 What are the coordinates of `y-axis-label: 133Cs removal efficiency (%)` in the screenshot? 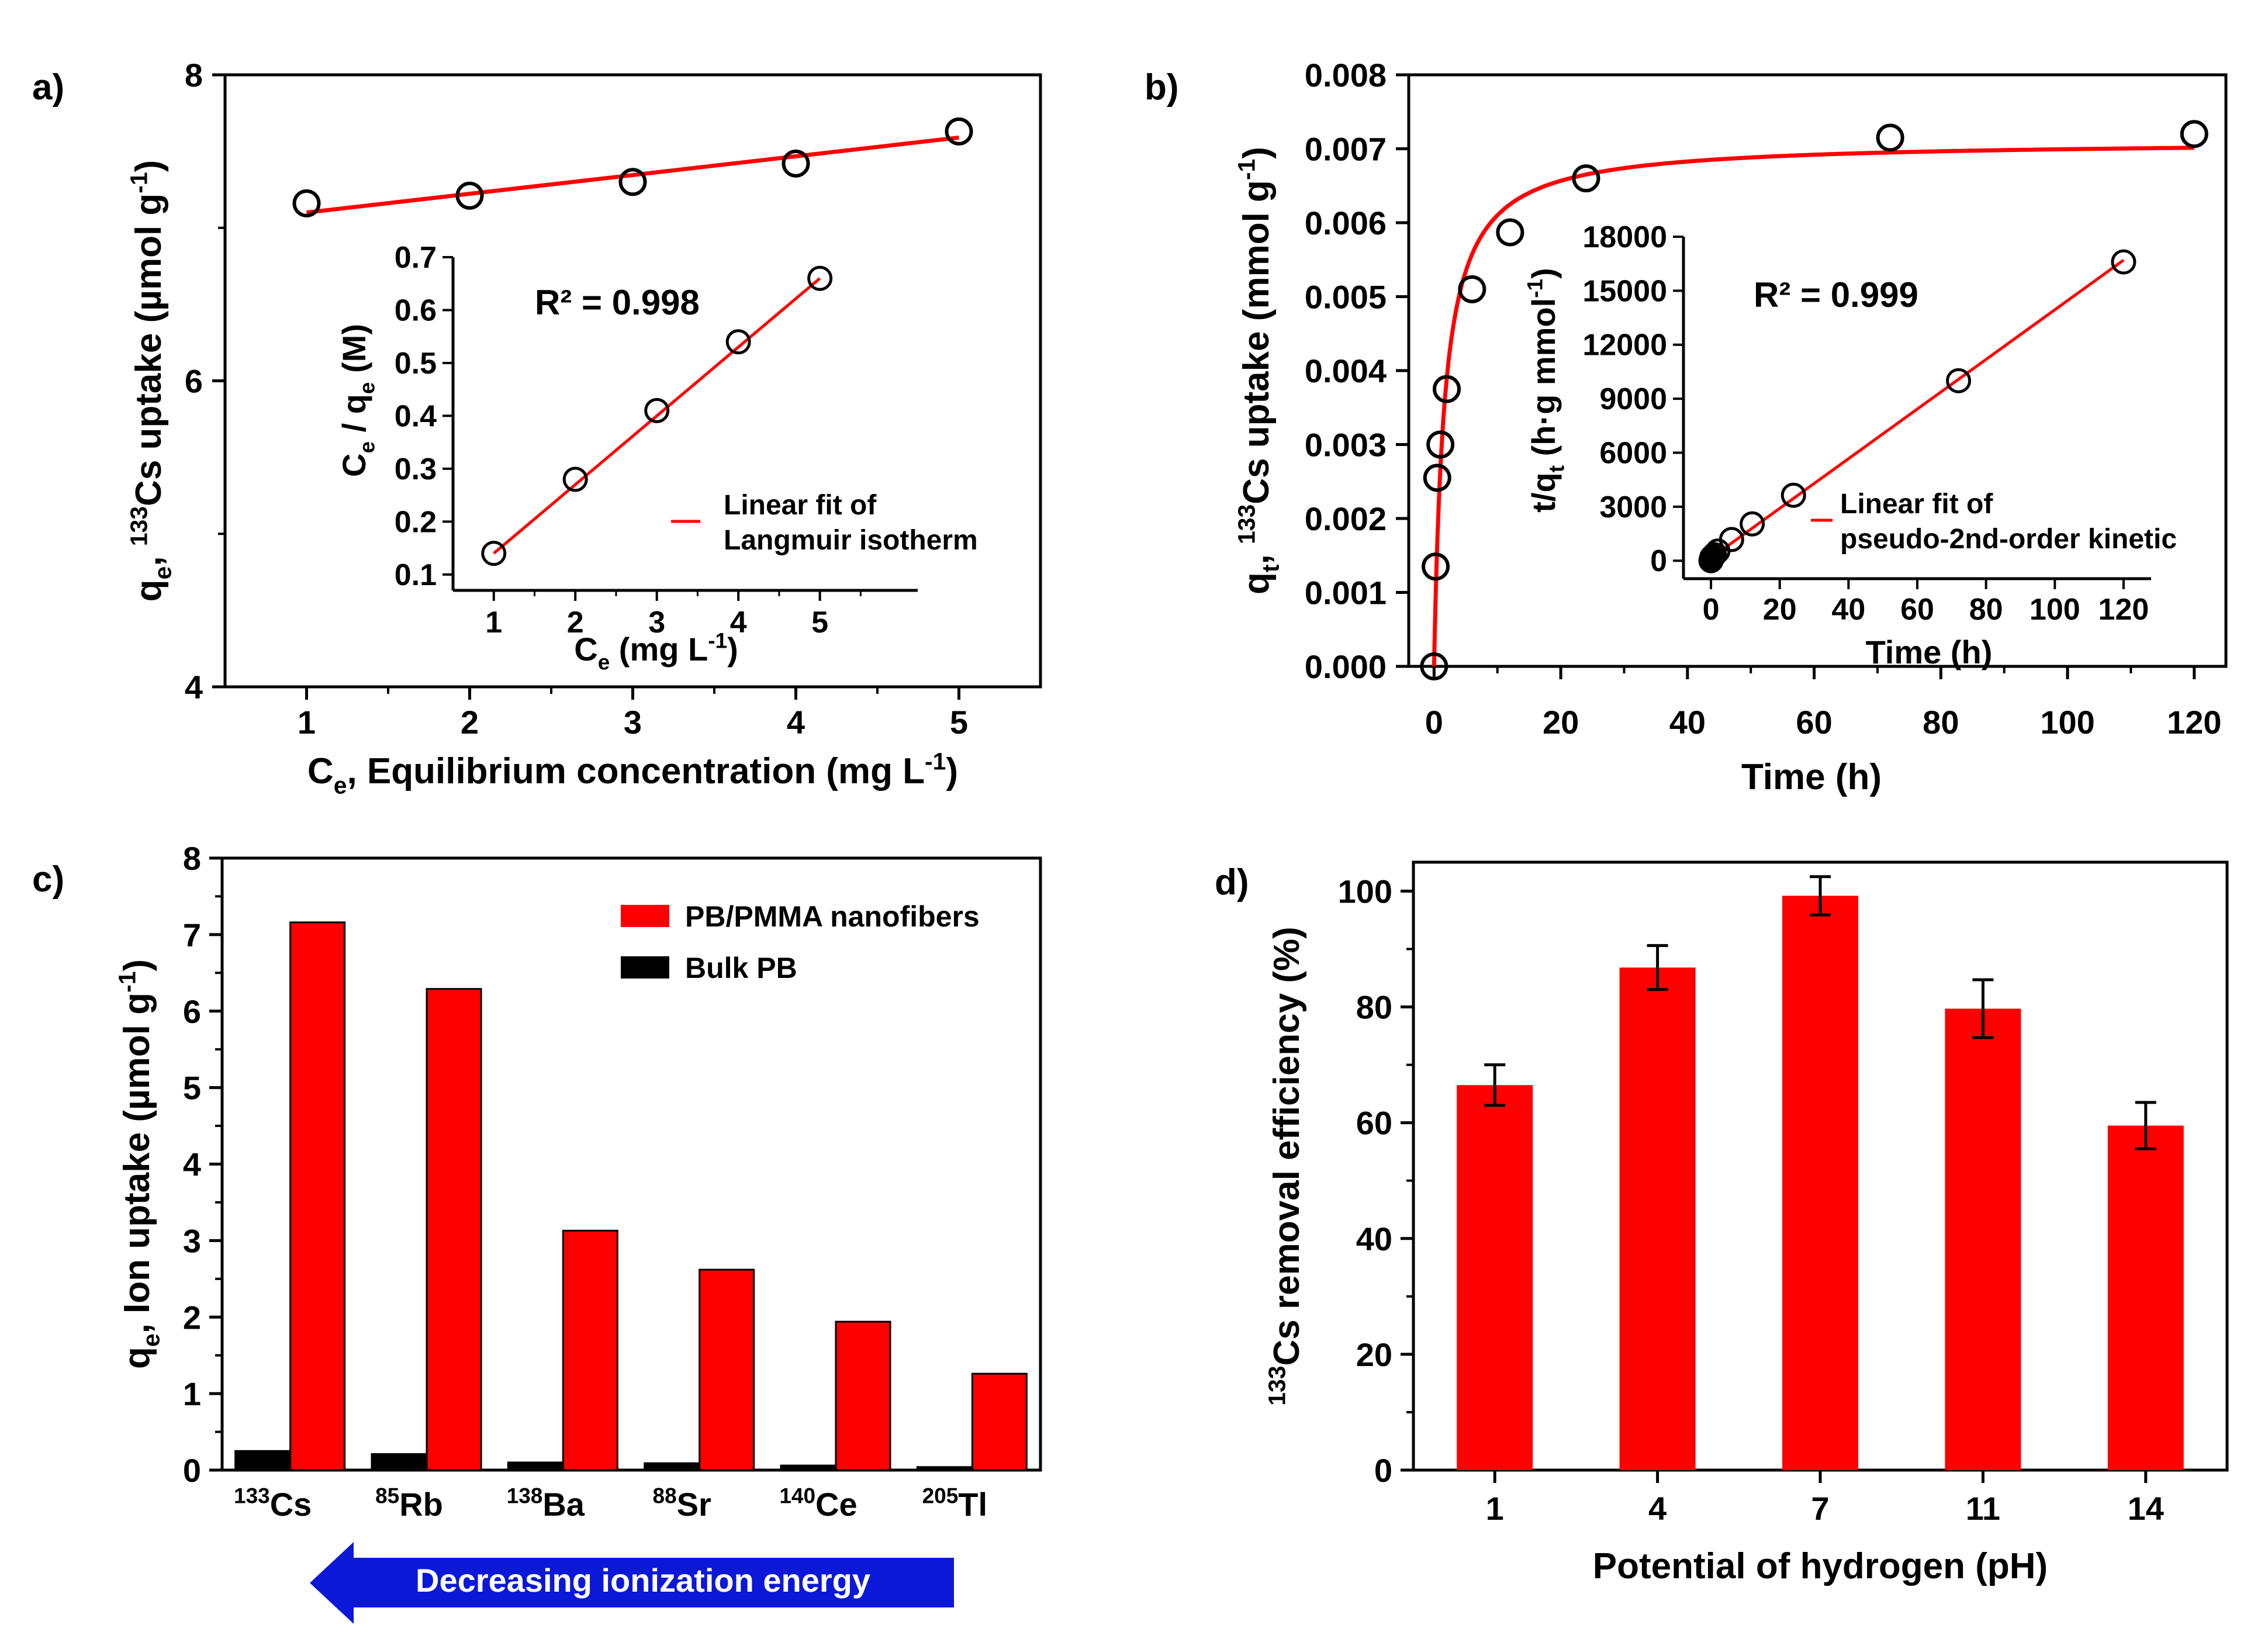 It's located at (1285, 1166).